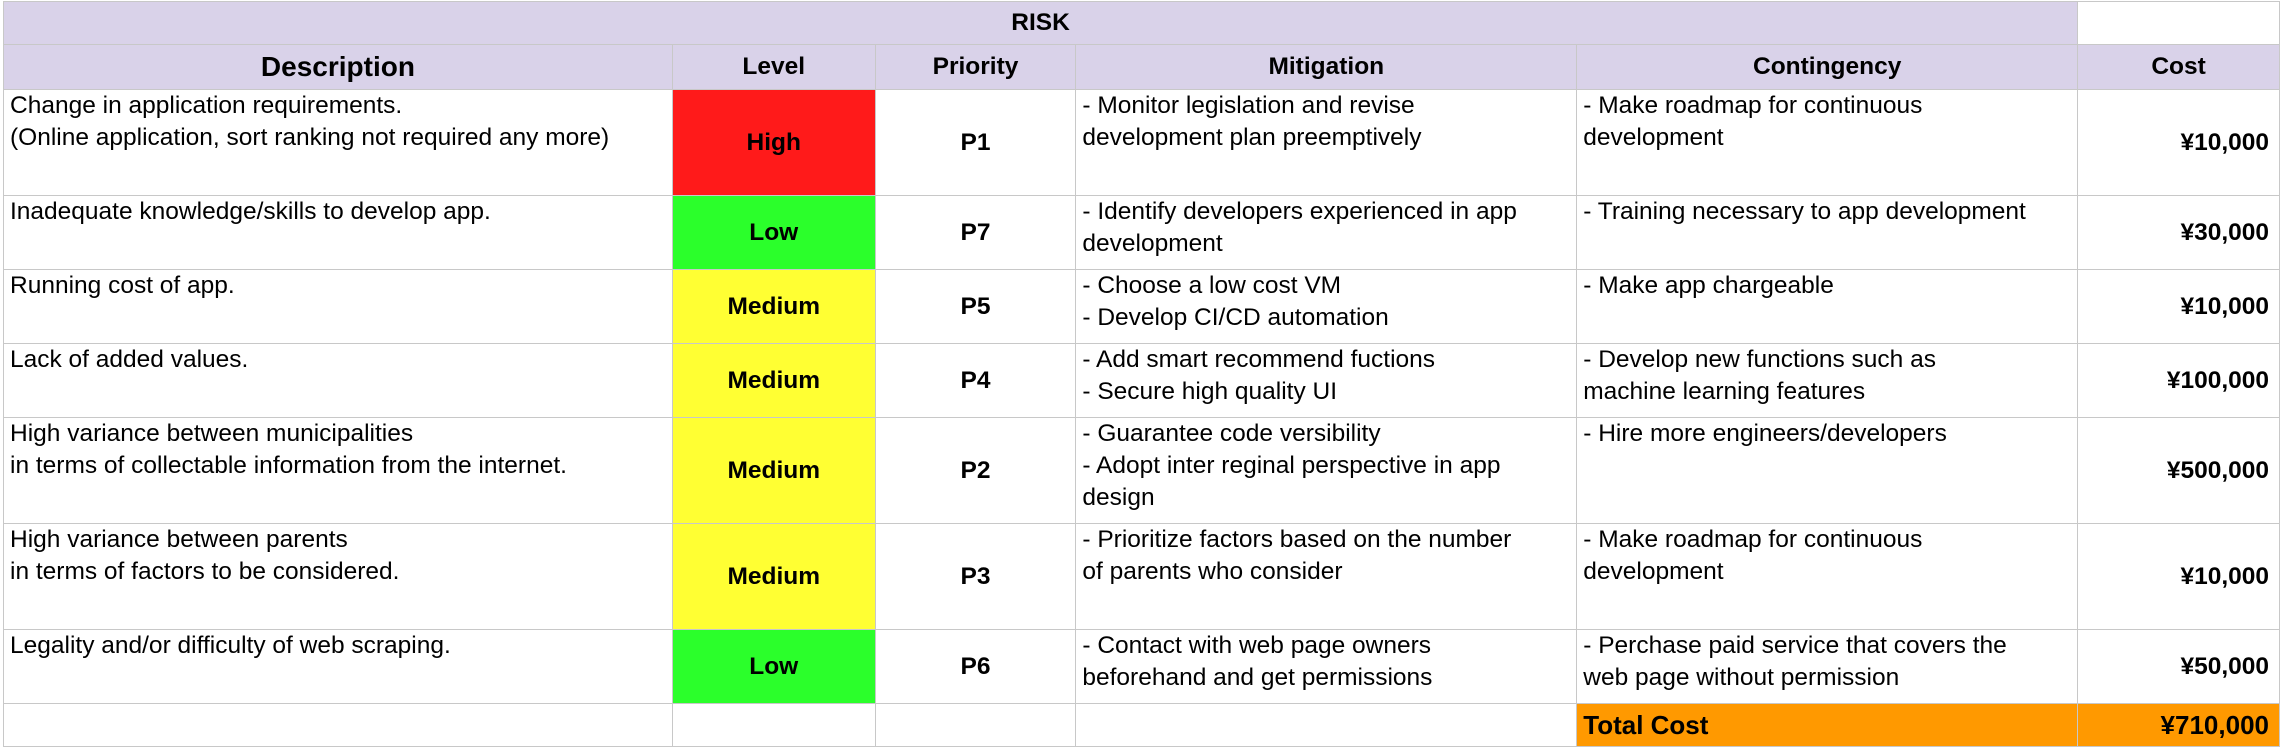  Describe the element at coordinates (1231, 433) in the screenshot. I see `mitigation-cell-line: - Guarantee code versibility` at that location.